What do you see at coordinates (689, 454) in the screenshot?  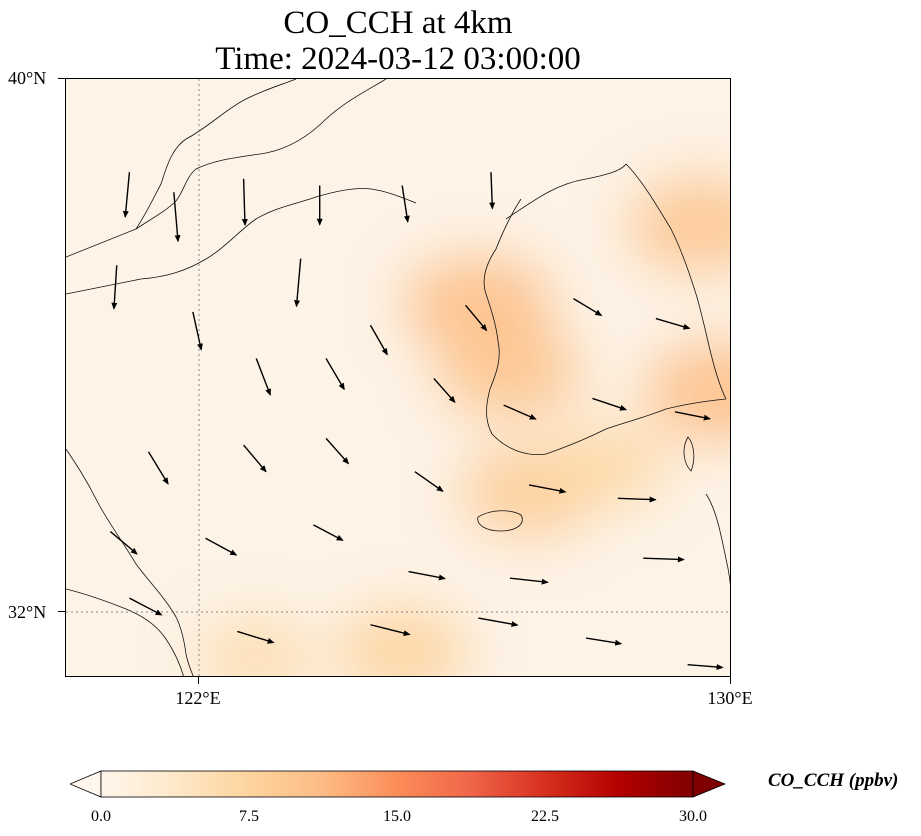 I see `coastline-tsushima` at bounding box center [689, 454].